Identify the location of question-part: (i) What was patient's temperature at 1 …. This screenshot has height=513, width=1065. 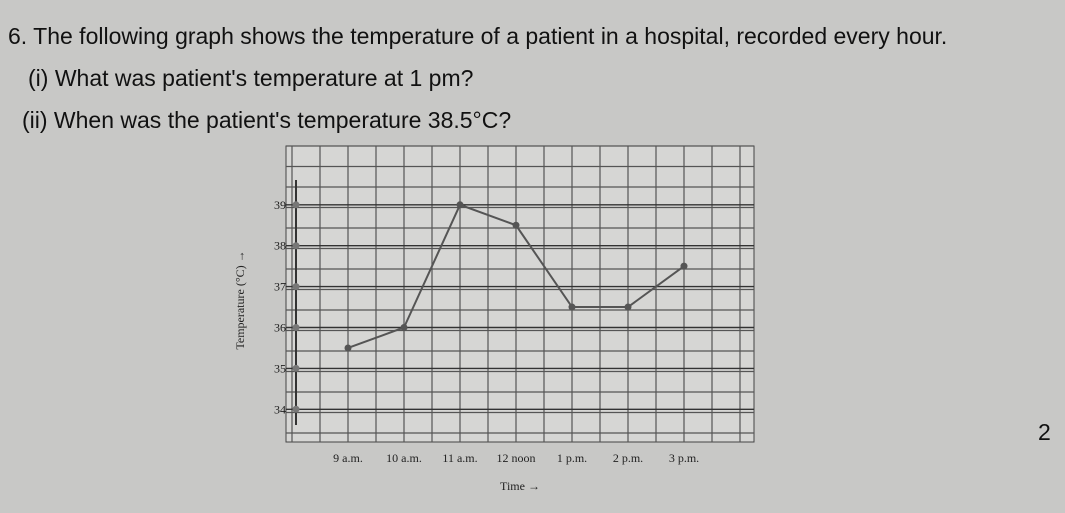
(250, 78).